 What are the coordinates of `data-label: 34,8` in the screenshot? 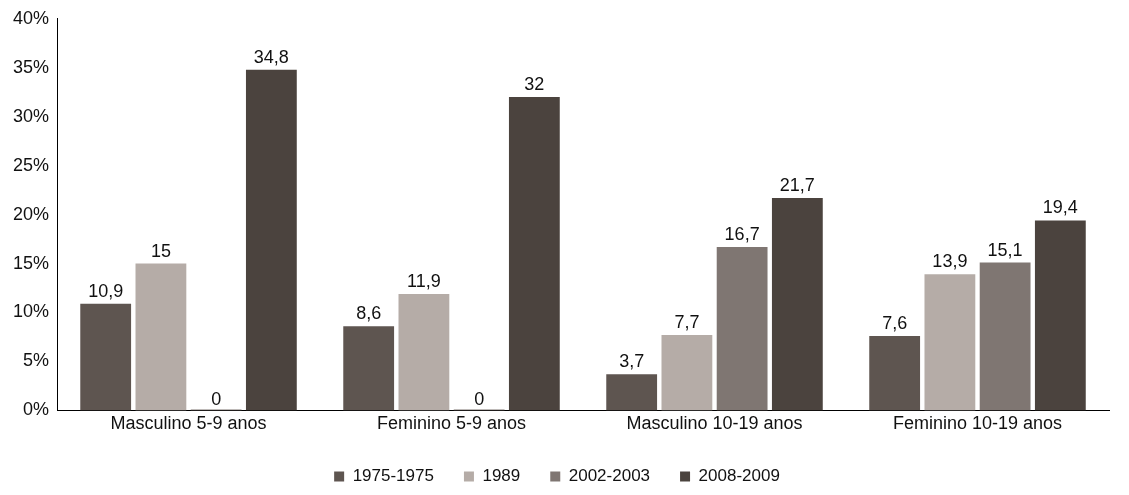 It's located at (271, 56).